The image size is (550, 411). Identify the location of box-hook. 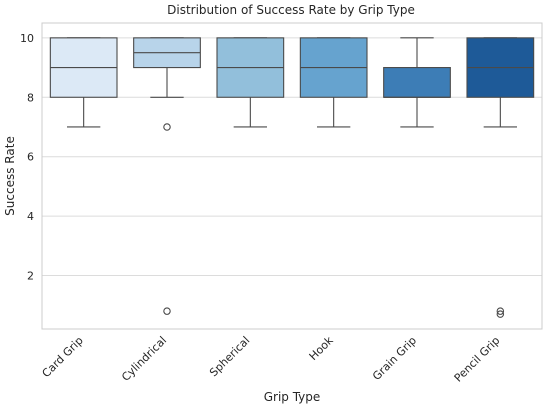
(333, 82).